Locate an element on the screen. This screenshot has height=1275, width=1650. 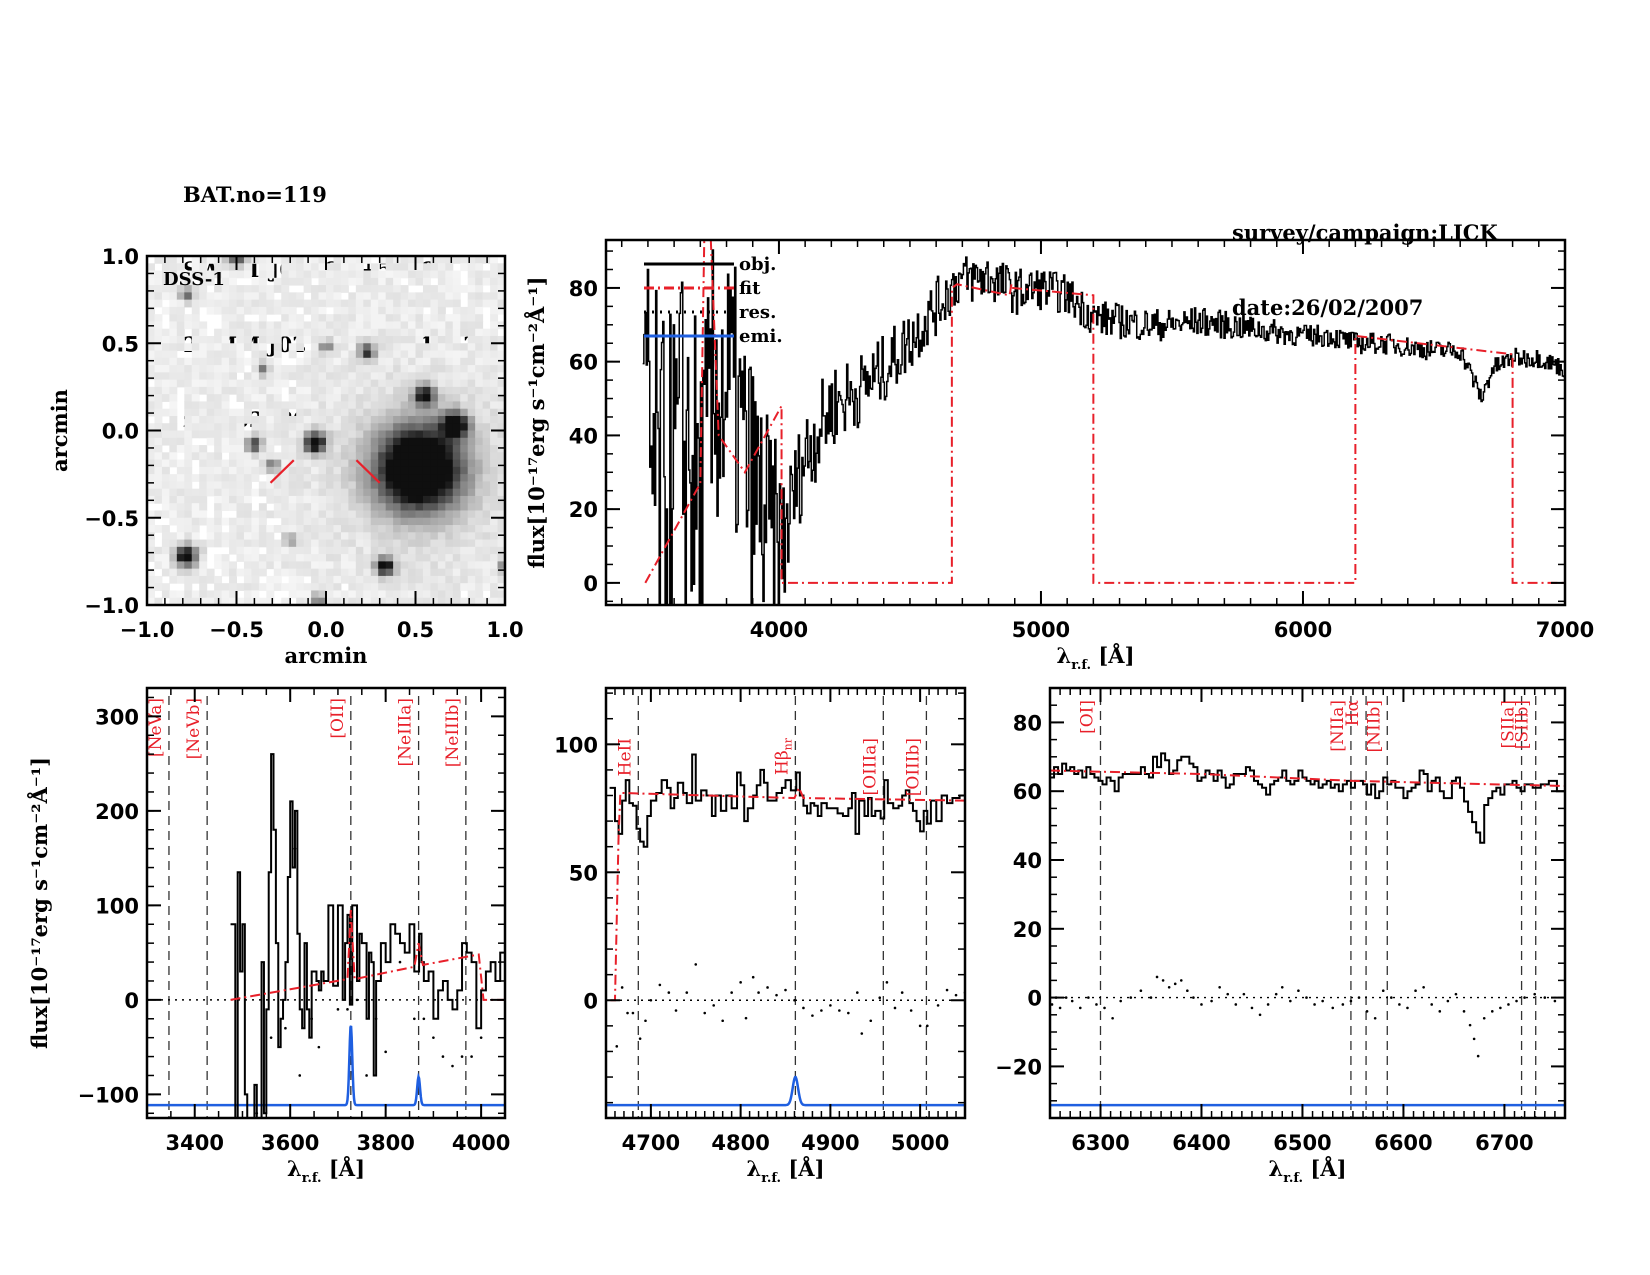
target-marker is located at coordinates (368, 471).